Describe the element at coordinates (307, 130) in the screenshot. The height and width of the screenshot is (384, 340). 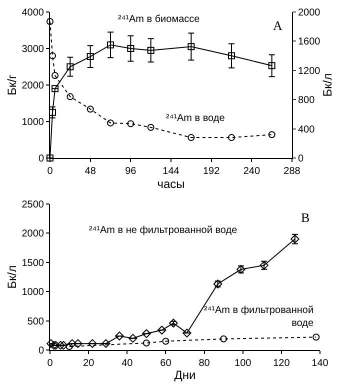
I see `y2-tick-label: 400` at that location.